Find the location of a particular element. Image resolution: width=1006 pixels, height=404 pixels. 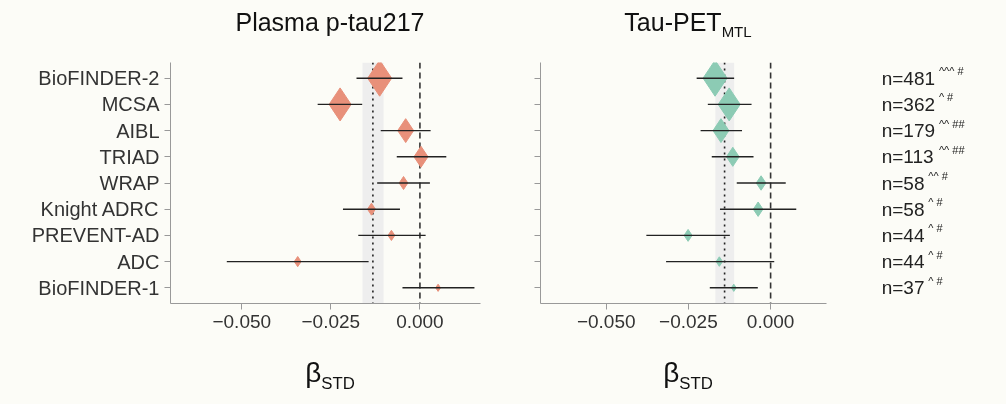

chart-title: Plasma p-tau217 is located at coordinates (330, 22).